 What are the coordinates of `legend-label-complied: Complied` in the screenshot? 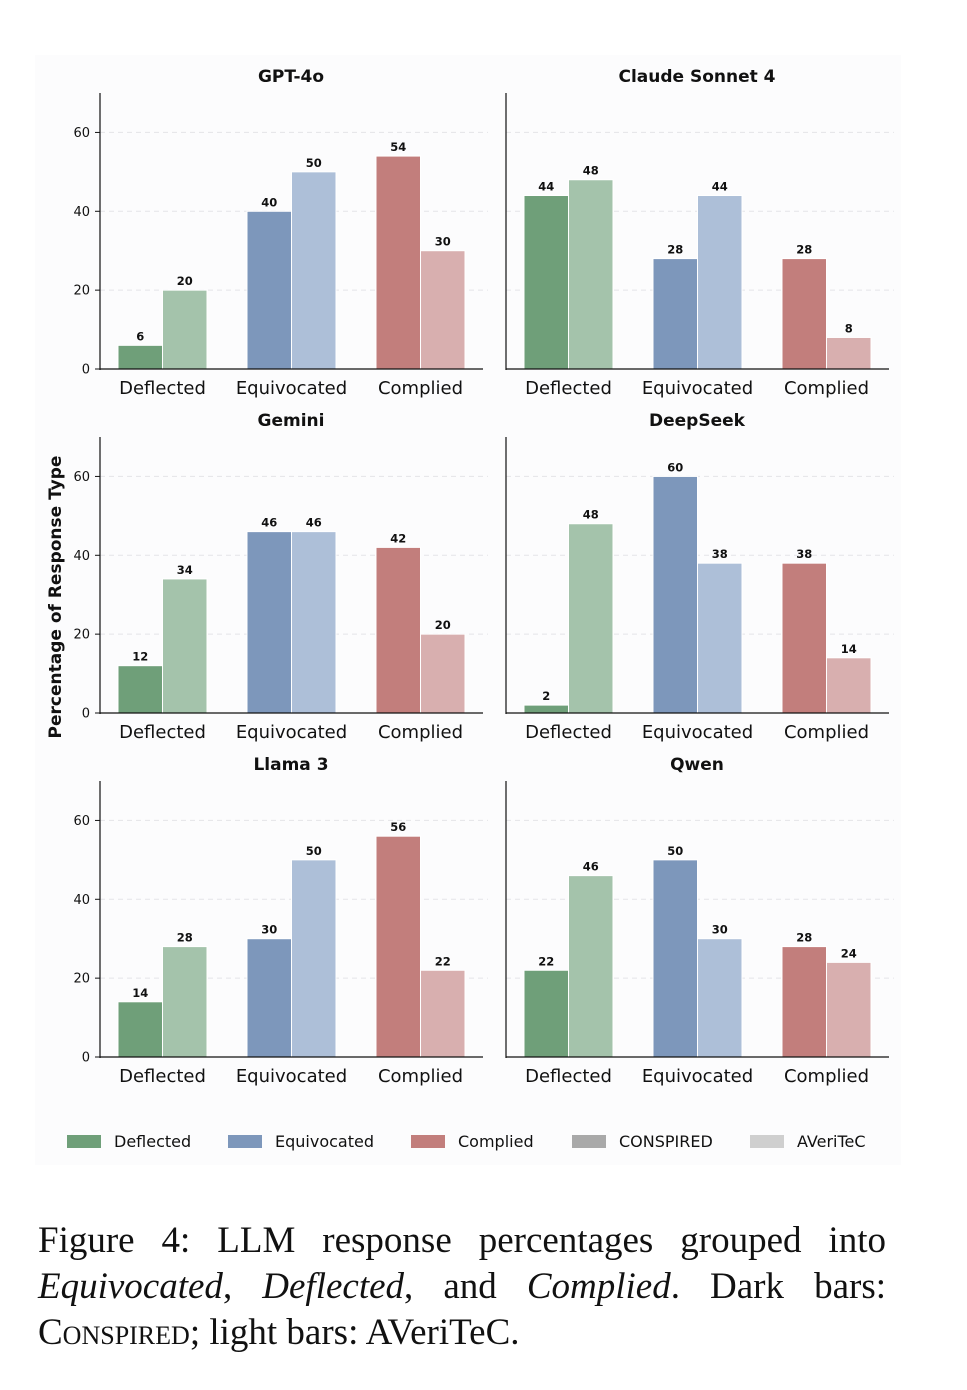 It's located at (496, 1141).